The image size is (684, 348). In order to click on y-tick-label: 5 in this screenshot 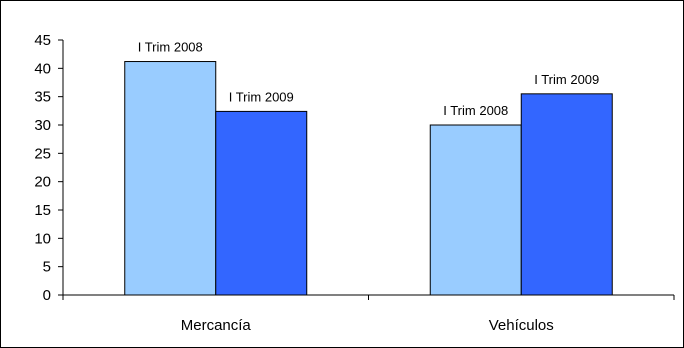, I will do `click(47, 267)`.